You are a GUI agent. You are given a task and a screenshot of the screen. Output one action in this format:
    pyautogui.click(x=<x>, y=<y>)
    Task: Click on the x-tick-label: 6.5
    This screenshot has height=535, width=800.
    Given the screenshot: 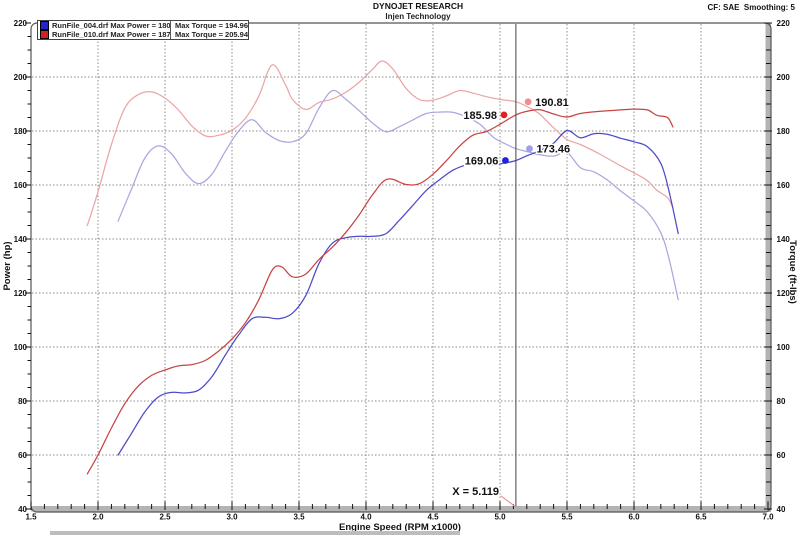 What is the action you would take?
    pyautogui.click(x=701, y=517)
    